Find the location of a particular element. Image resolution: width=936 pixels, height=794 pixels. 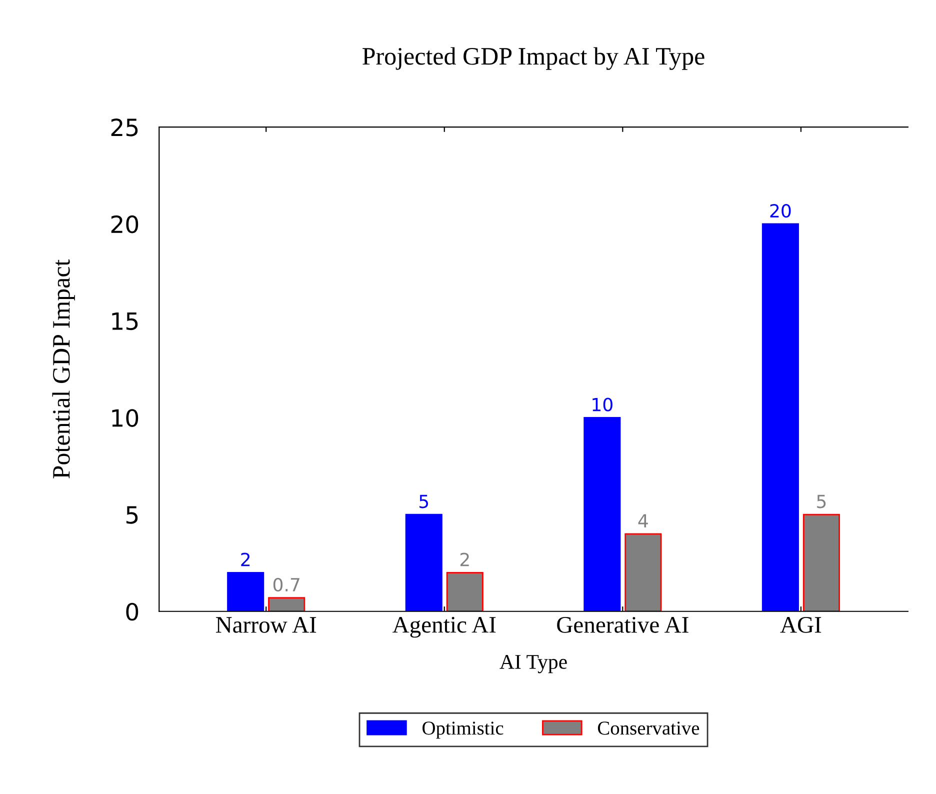

y-tick-label: 25 is located at coordinates (124, 127).